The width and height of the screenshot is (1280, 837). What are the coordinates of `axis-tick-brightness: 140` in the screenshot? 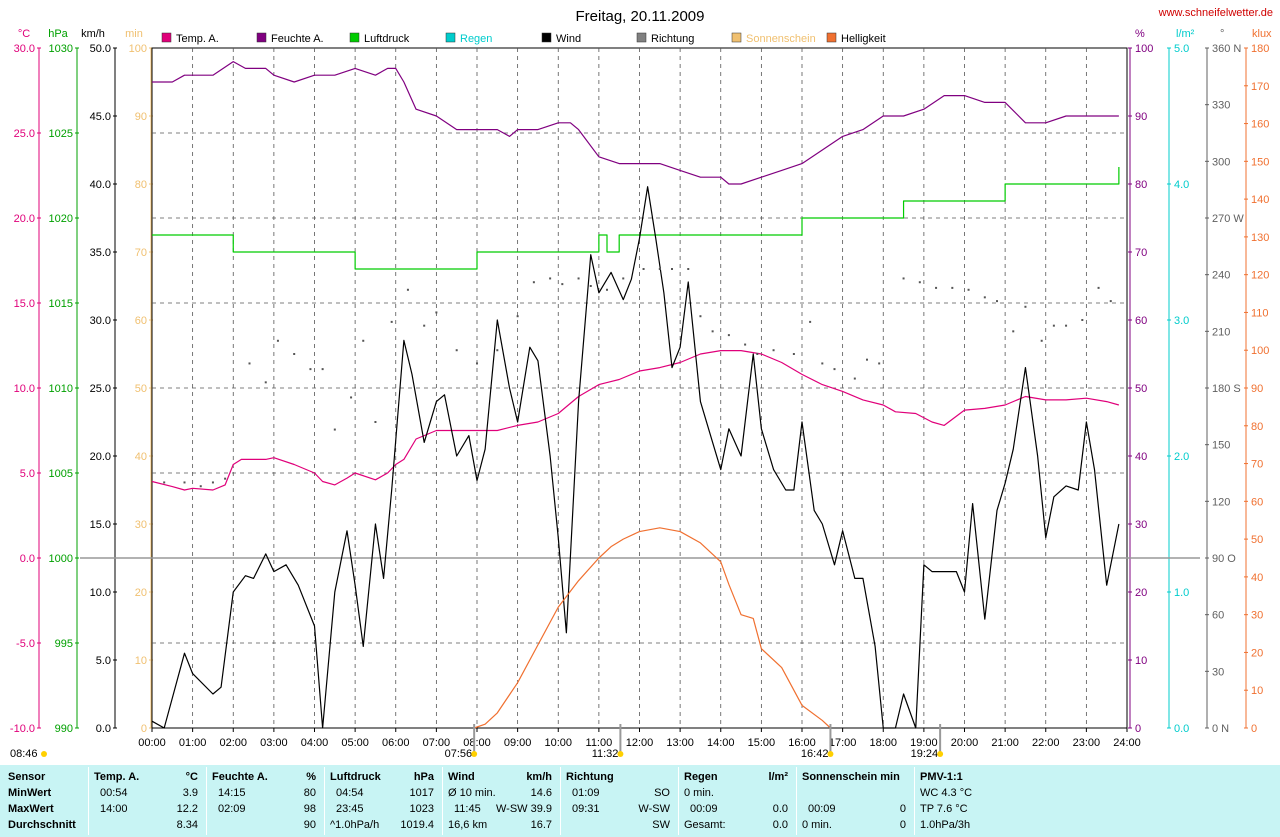 It's located at (1260, 200).